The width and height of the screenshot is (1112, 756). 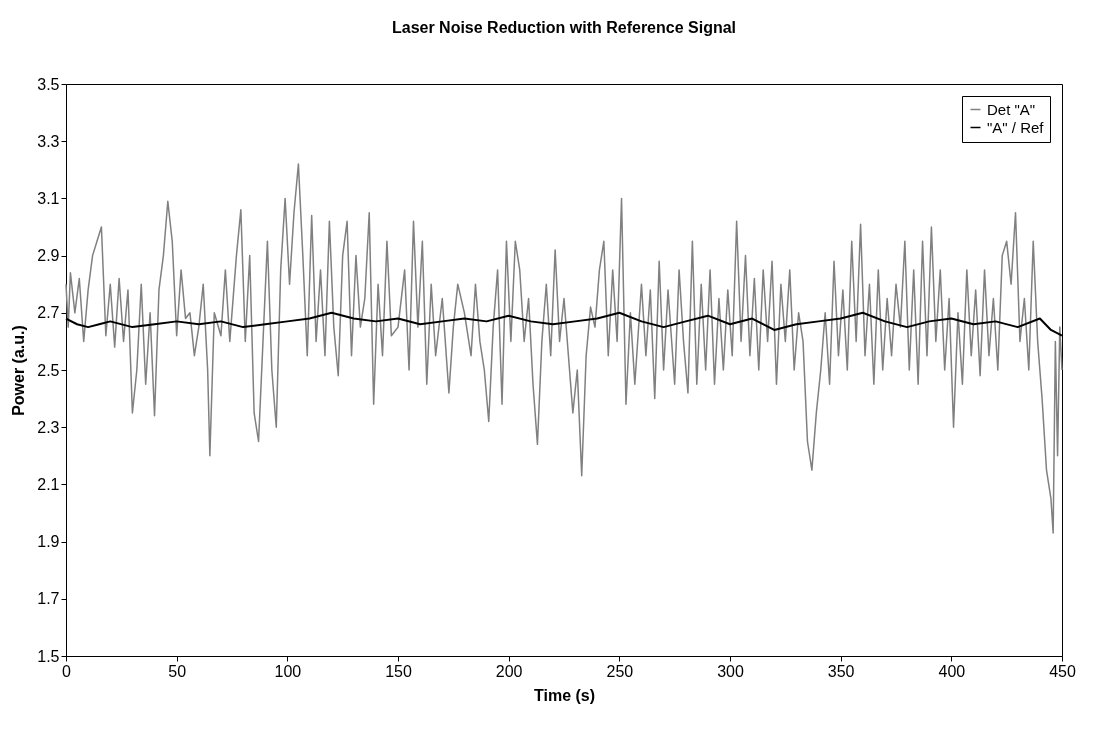 What do you see at coordinates (48, 84) in the screenshot?
I see `y-tick-label: 3.5` at bounding box center [48, 84].